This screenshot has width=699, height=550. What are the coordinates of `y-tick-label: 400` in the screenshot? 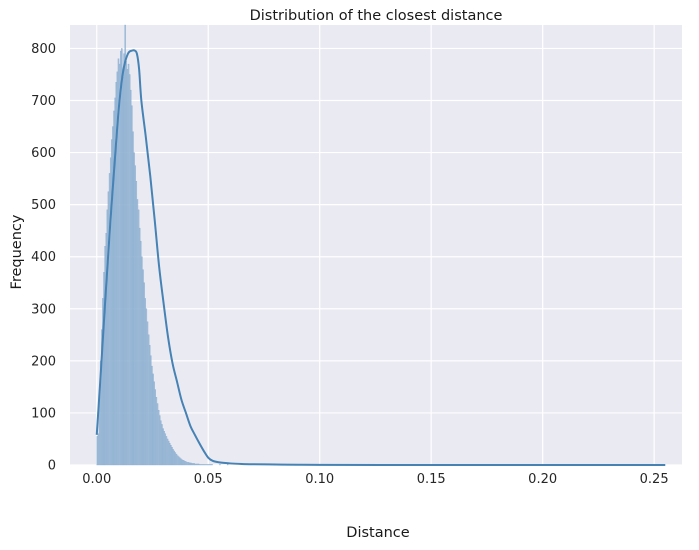 It's located at (43, 257).